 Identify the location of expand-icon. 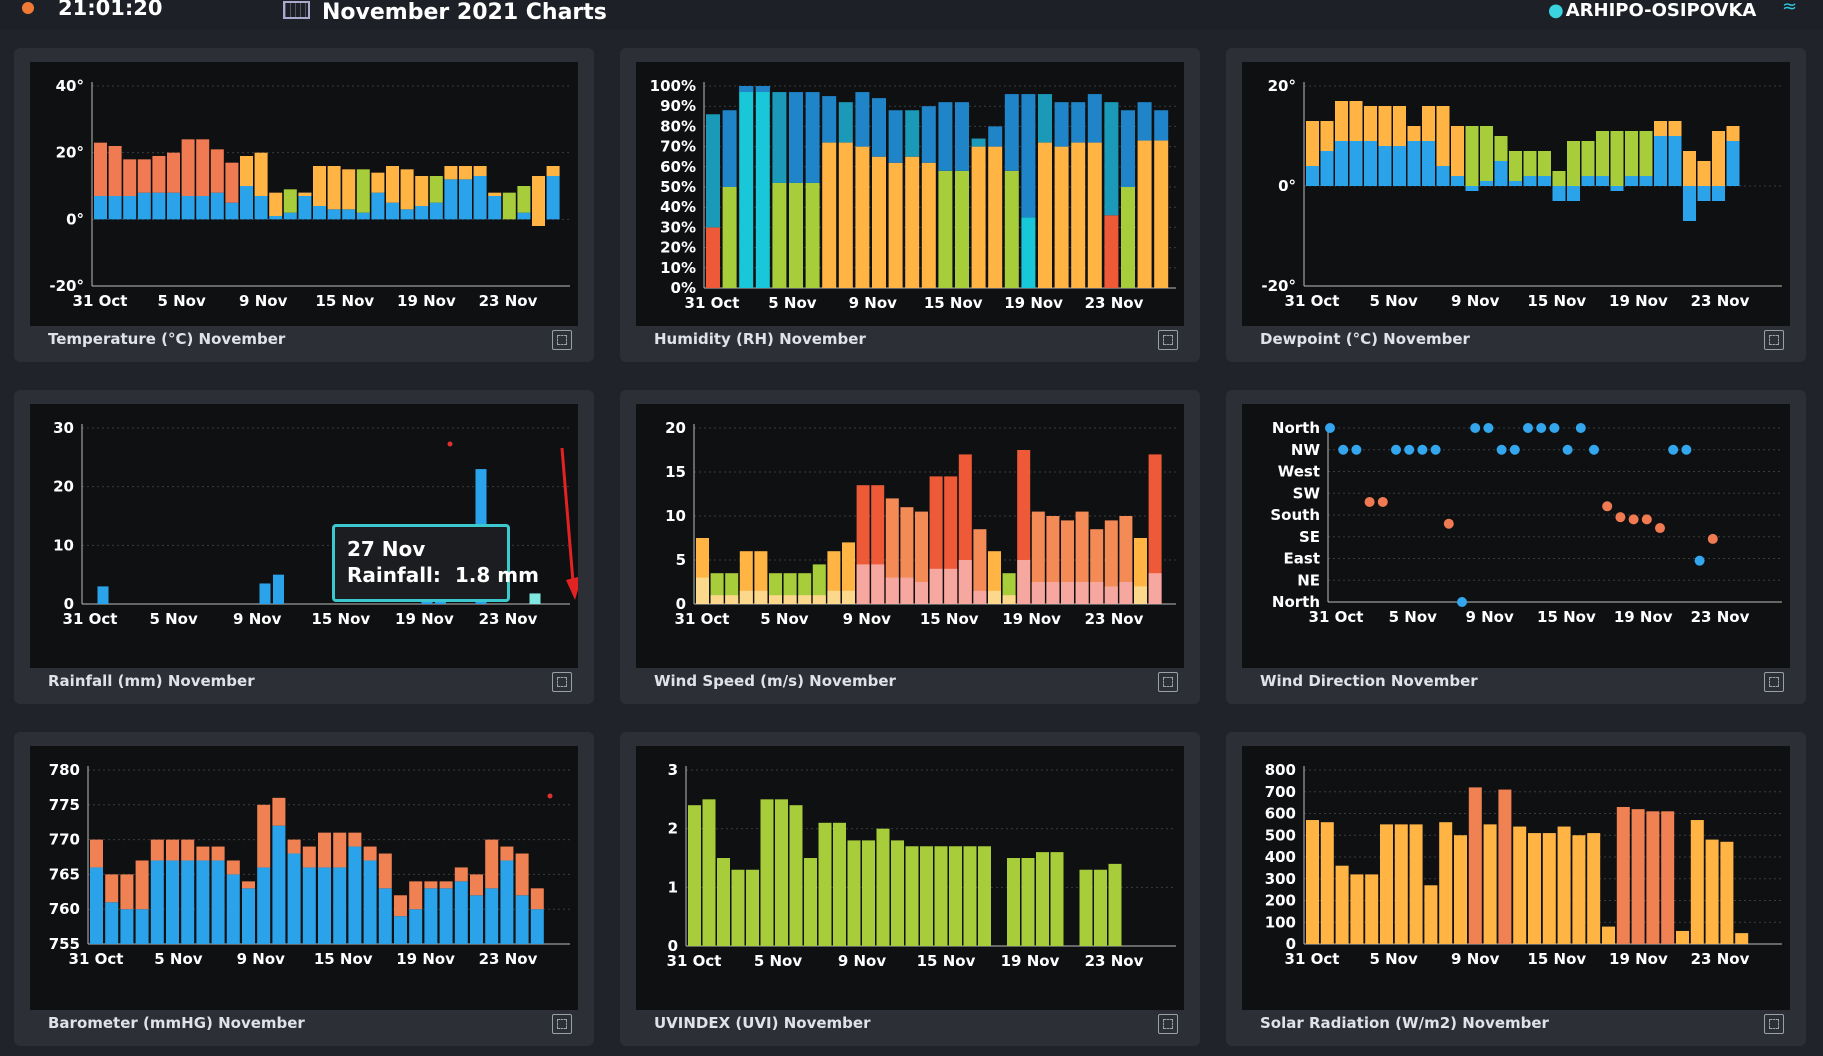
(1774, 1024).